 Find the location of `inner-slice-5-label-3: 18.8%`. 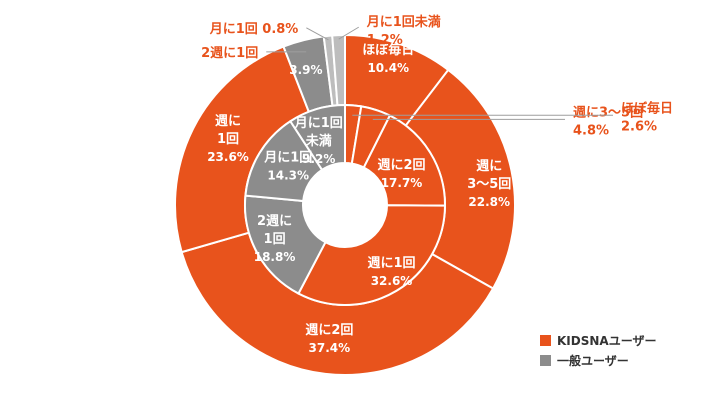

inner-slice-5-label-3: 18.8% is located at coordinates (275, 257).